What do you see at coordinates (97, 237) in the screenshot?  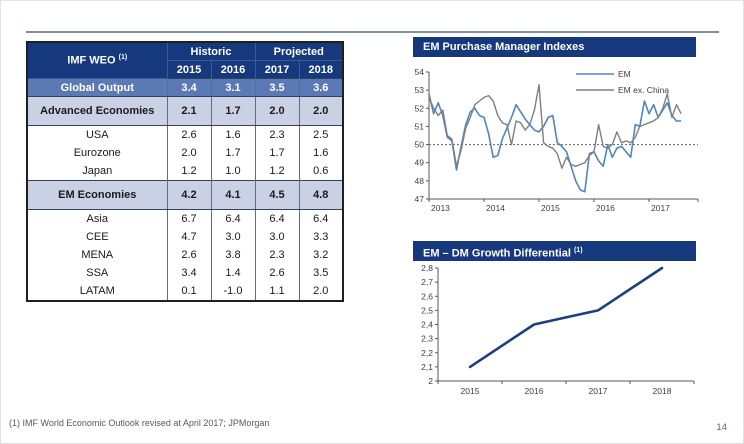 I see `row-label: CEE` at bounding box center [97, 237].